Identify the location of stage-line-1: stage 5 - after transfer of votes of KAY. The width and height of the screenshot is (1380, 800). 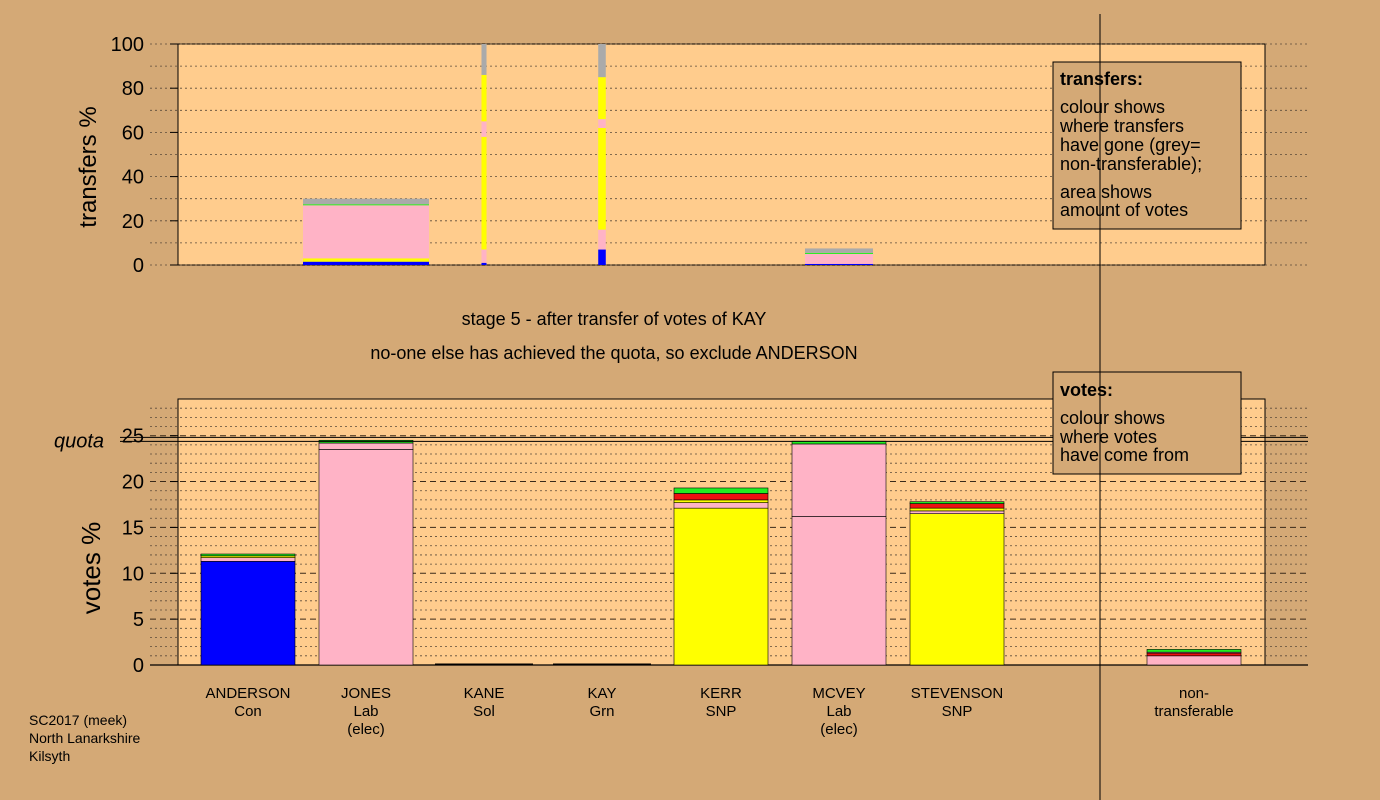
(614, 319).